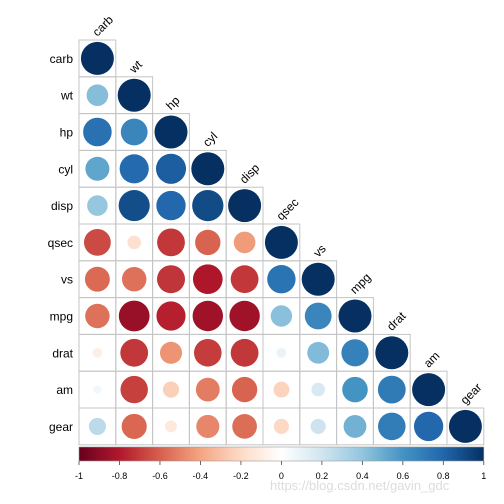 The width and height of the screenshot is (504, 504). I want to click on corr-circle-drat-disp, so click(244, 352).